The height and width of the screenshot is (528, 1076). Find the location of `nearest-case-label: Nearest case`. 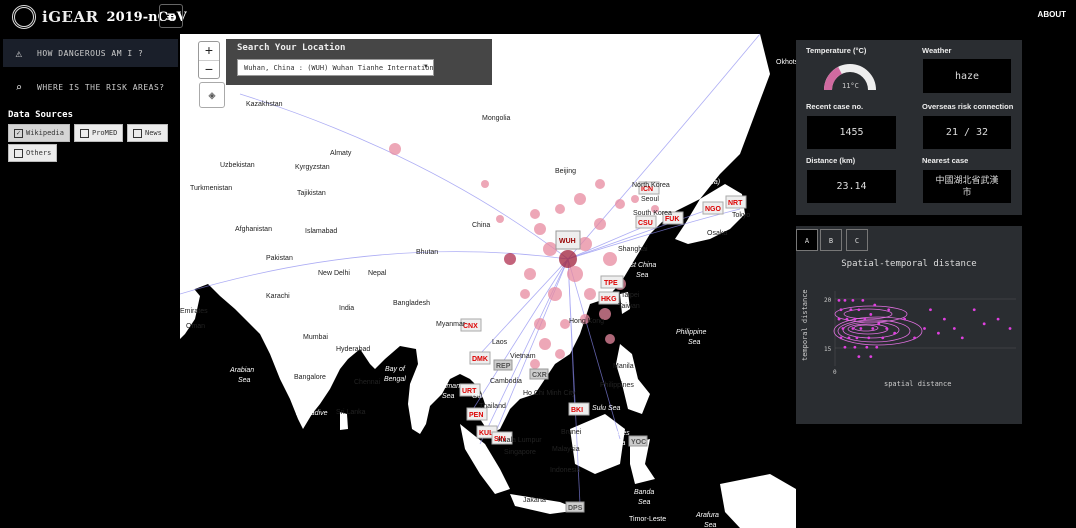

nearest-case-label: Nearest case is located at coordinates (945, 160).